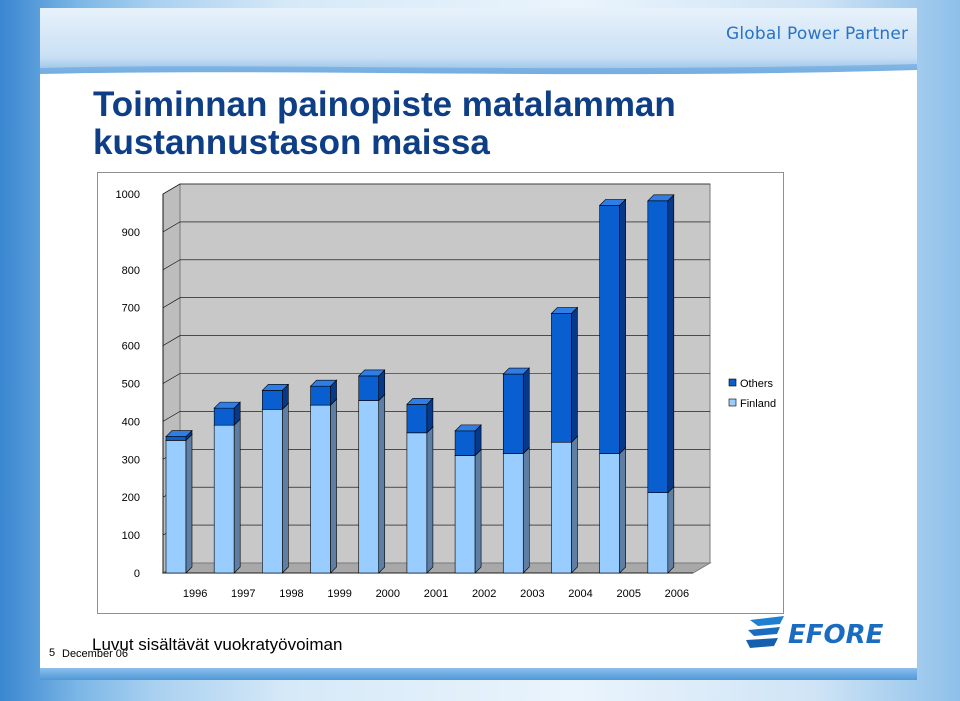 This screenshot has height=701, width=960. What do you see at coordinates (52, 653) in the screenshot?
I see `slide-number: 5` at bounding box center [52, 653].